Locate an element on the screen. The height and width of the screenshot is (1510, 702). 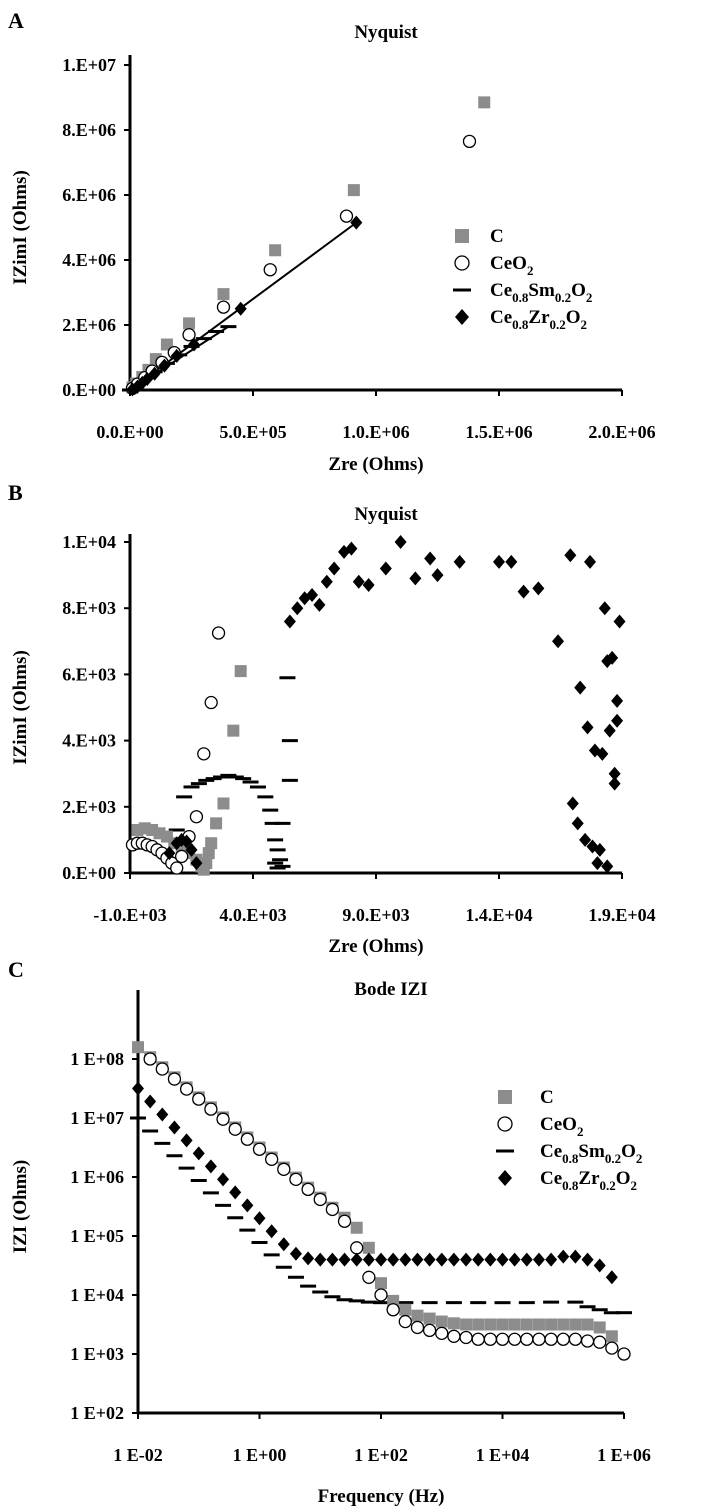
x-tick-label: 1 E+06 is located at coordinates (624, 1455).